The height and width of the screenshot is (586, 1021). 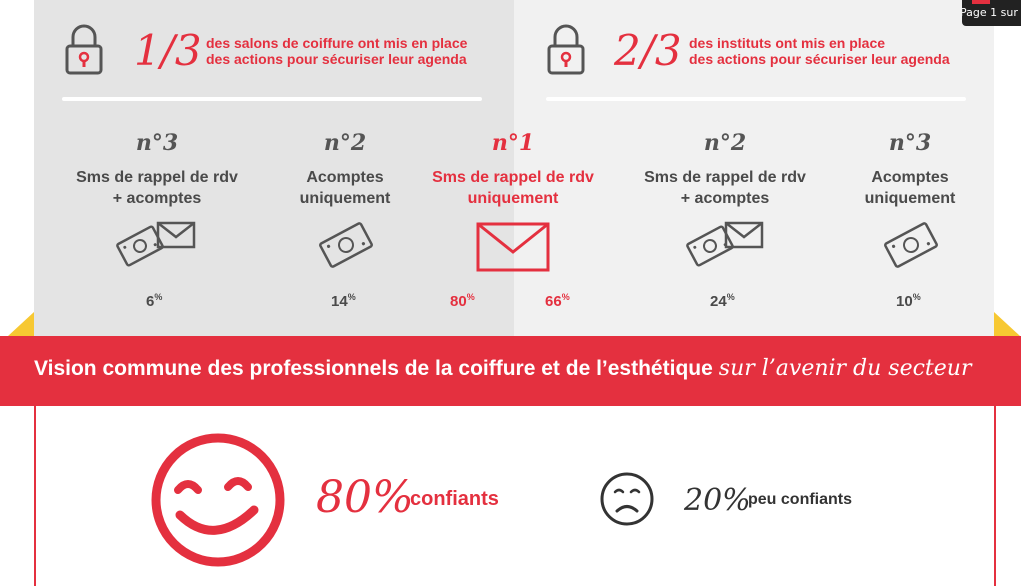 I want to click on divider-left, so click(x=272, y=99).